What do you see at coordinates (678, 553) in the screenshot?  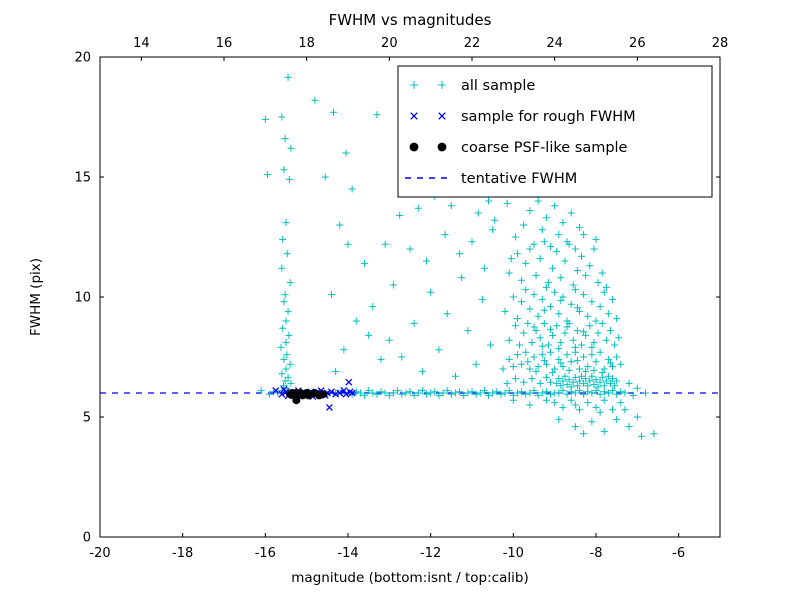 I see `x-tick-label: -6` at bounding box center [678, 553].